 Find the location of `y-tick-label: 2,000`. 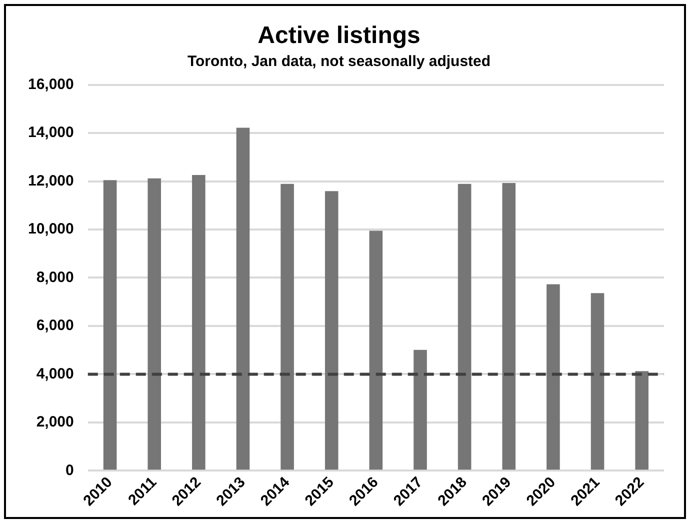

y-tick-label: 2,000 is located at coordinates (55, 422).